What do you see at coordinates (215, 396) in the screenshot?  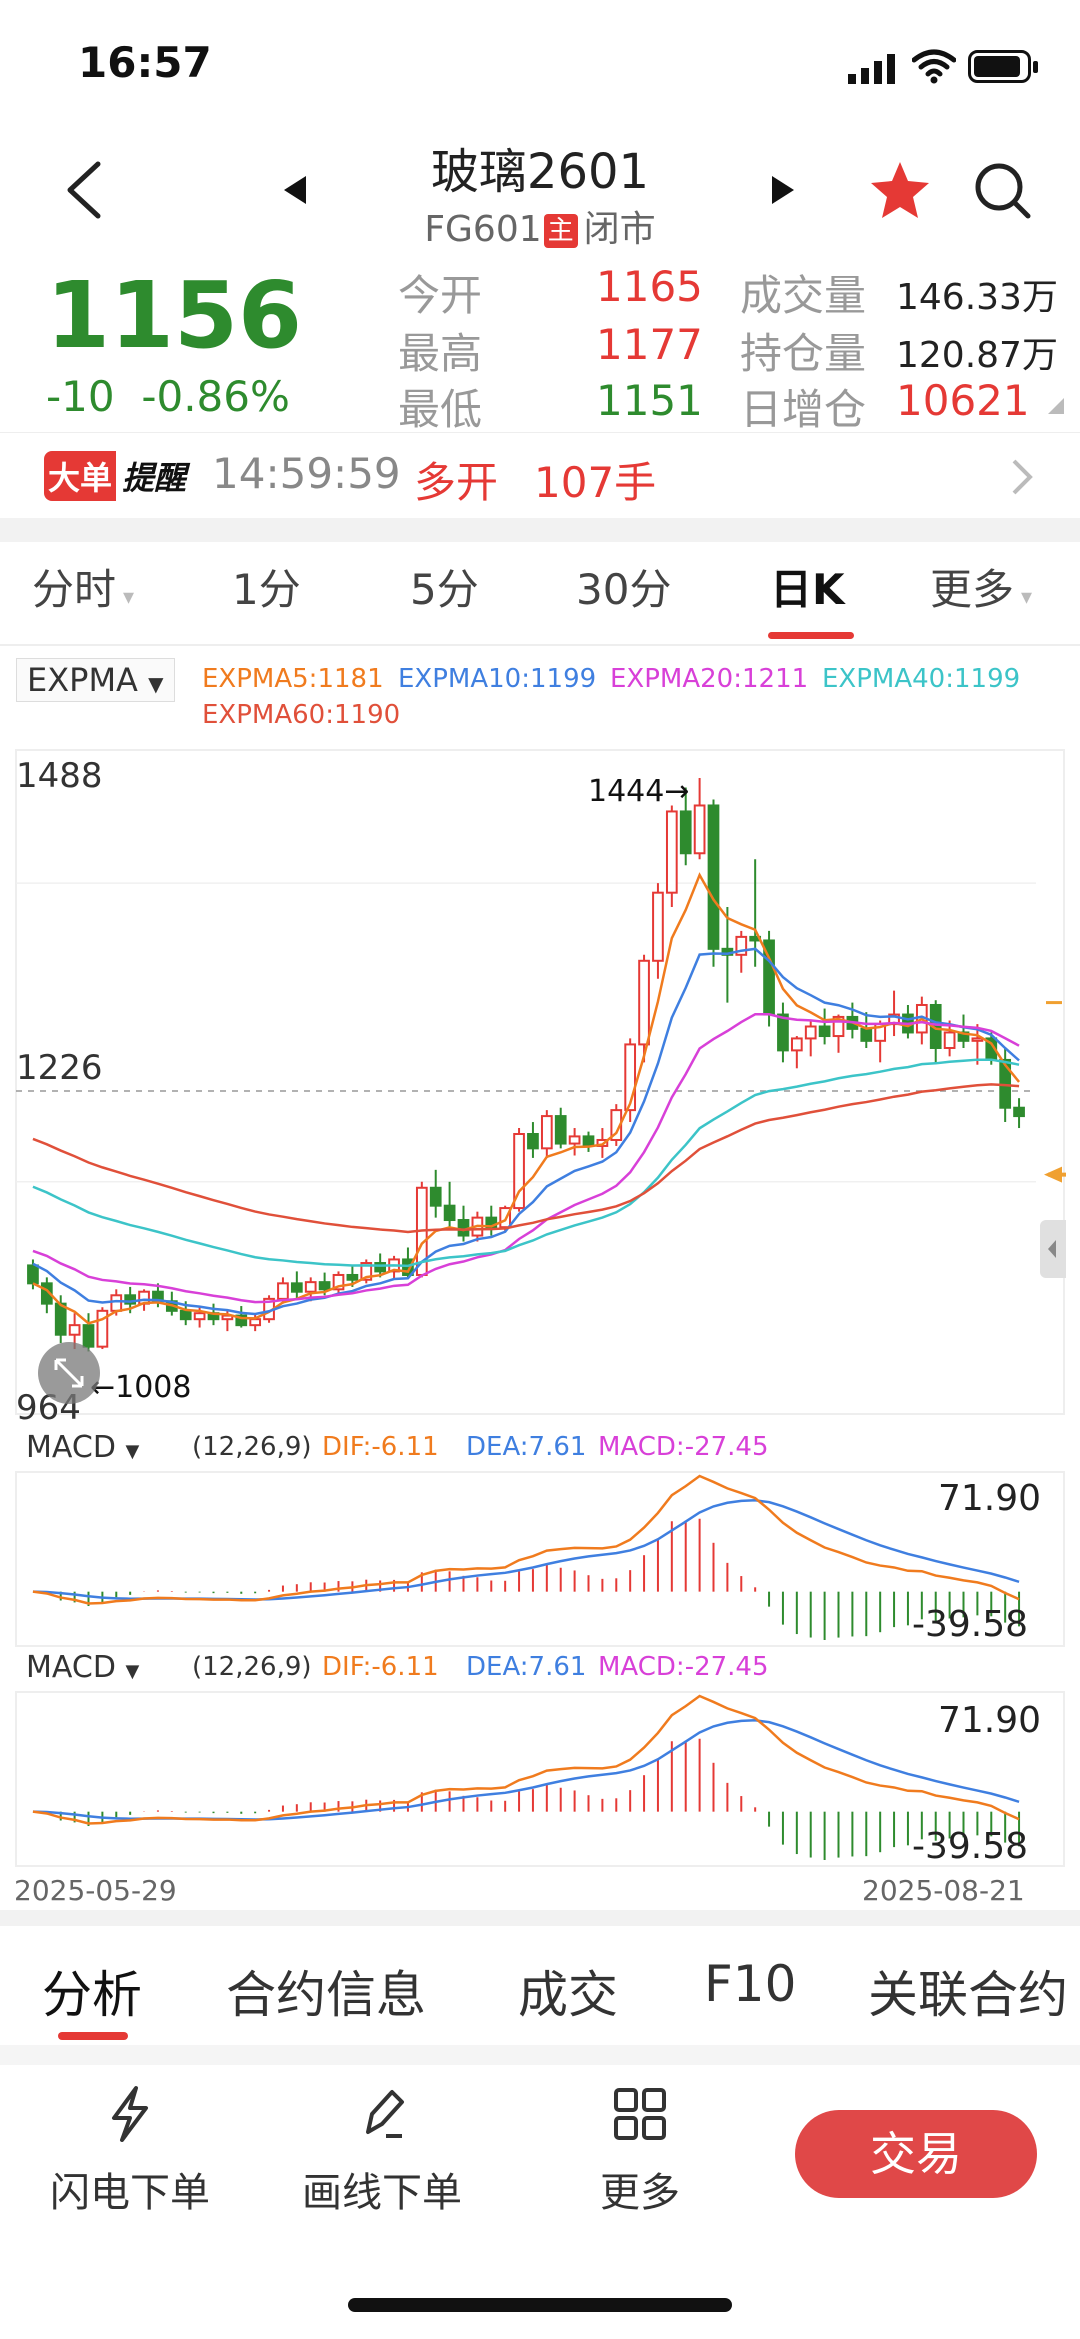 I see `change-percent: -0.86%` at bounding box center [215, 396].